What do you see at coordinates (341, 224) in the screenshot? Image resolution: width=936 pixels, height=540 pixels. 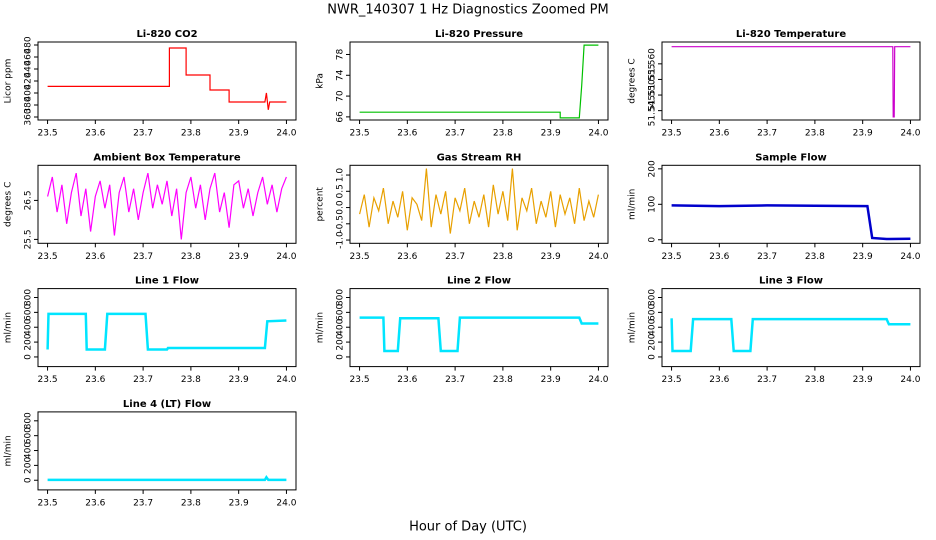 I see `y-tick-label: -0.5` at bounding box center [341, 224].